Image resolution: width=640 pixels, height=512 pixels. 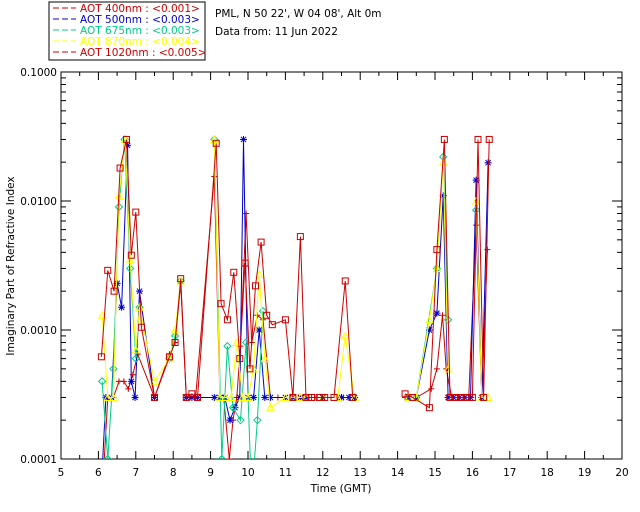 I want to click on x-tick-label: 13, so click(x=360, y=473).